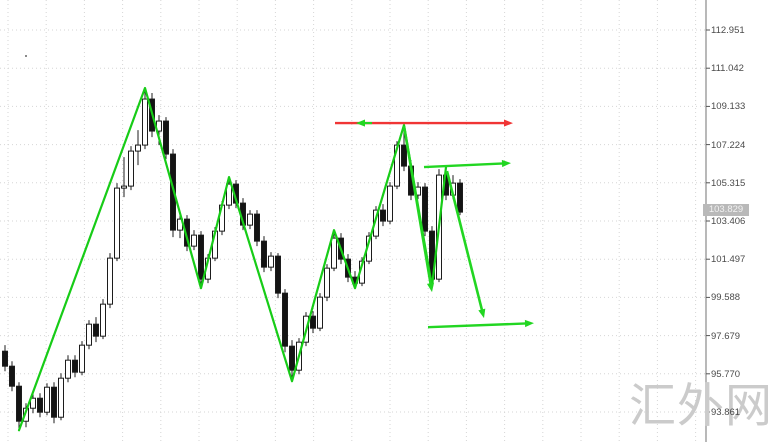 This screenshot has width=773, height=442. Describe the element at coordinates (726, 210) in the screenshot. I see `current-price-tag: 103.829` at that location.